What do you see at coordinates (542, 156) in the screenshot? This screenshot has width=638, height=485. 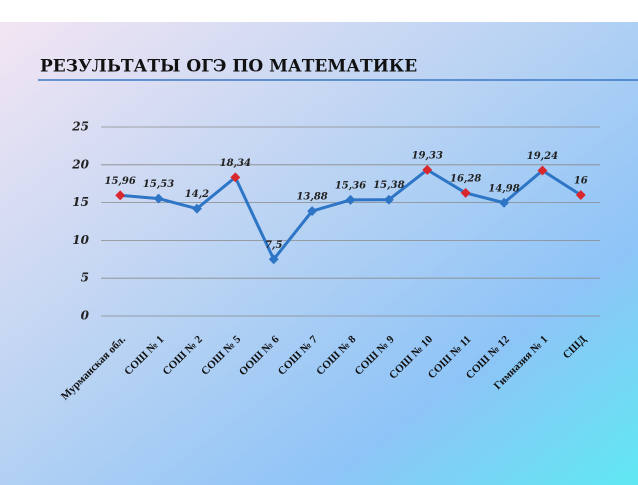 I see `value-label: 19,24` at bounding box center [542, 156].